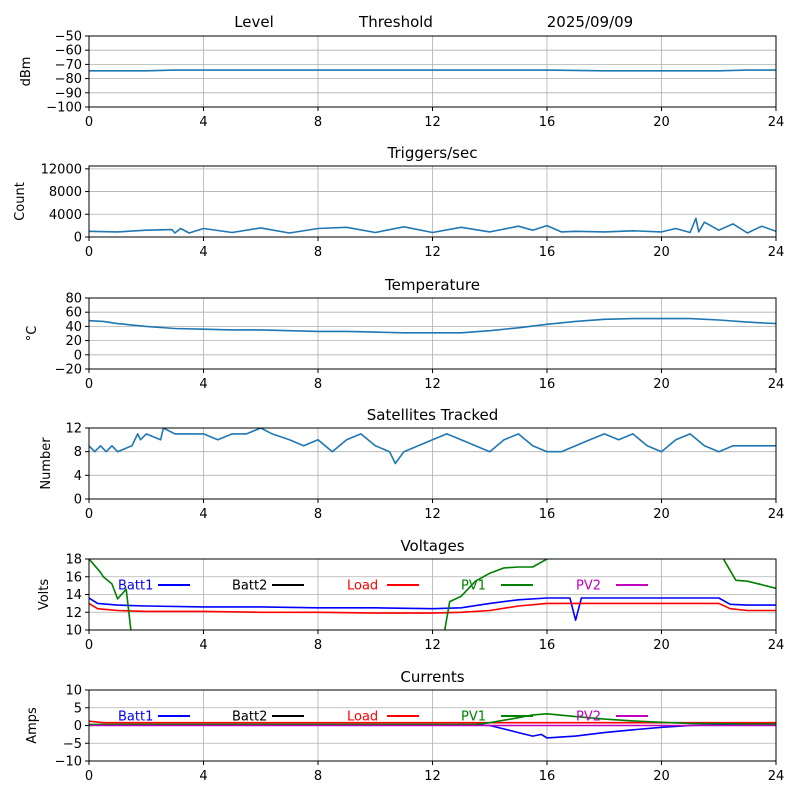 The image size is (800, 800). I want to click on series-line-triggers, so click(432, 225).